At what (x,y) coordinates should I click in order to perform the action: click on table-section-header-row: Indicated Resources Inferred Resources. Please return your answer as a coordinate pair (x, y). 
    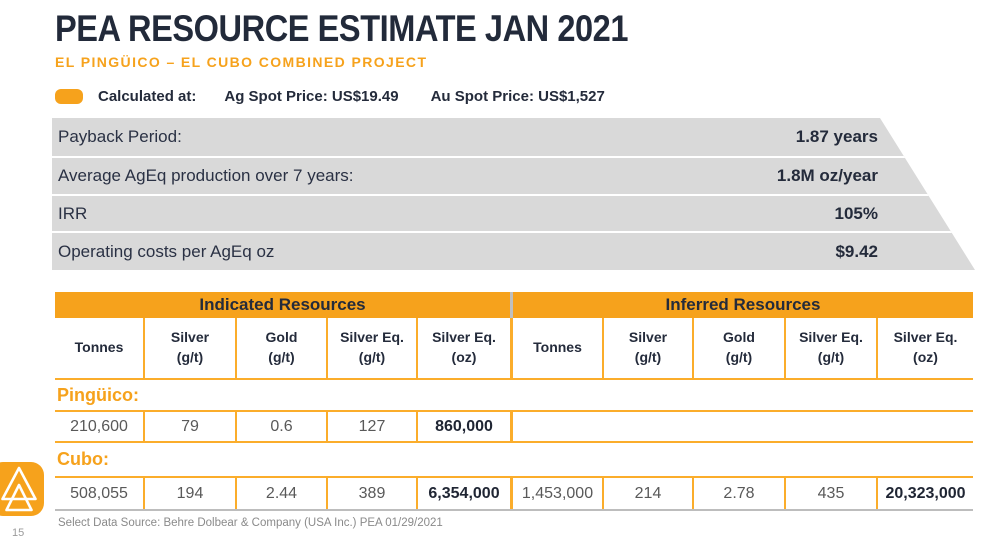
    Looking at the image, I should click on (514, 305).